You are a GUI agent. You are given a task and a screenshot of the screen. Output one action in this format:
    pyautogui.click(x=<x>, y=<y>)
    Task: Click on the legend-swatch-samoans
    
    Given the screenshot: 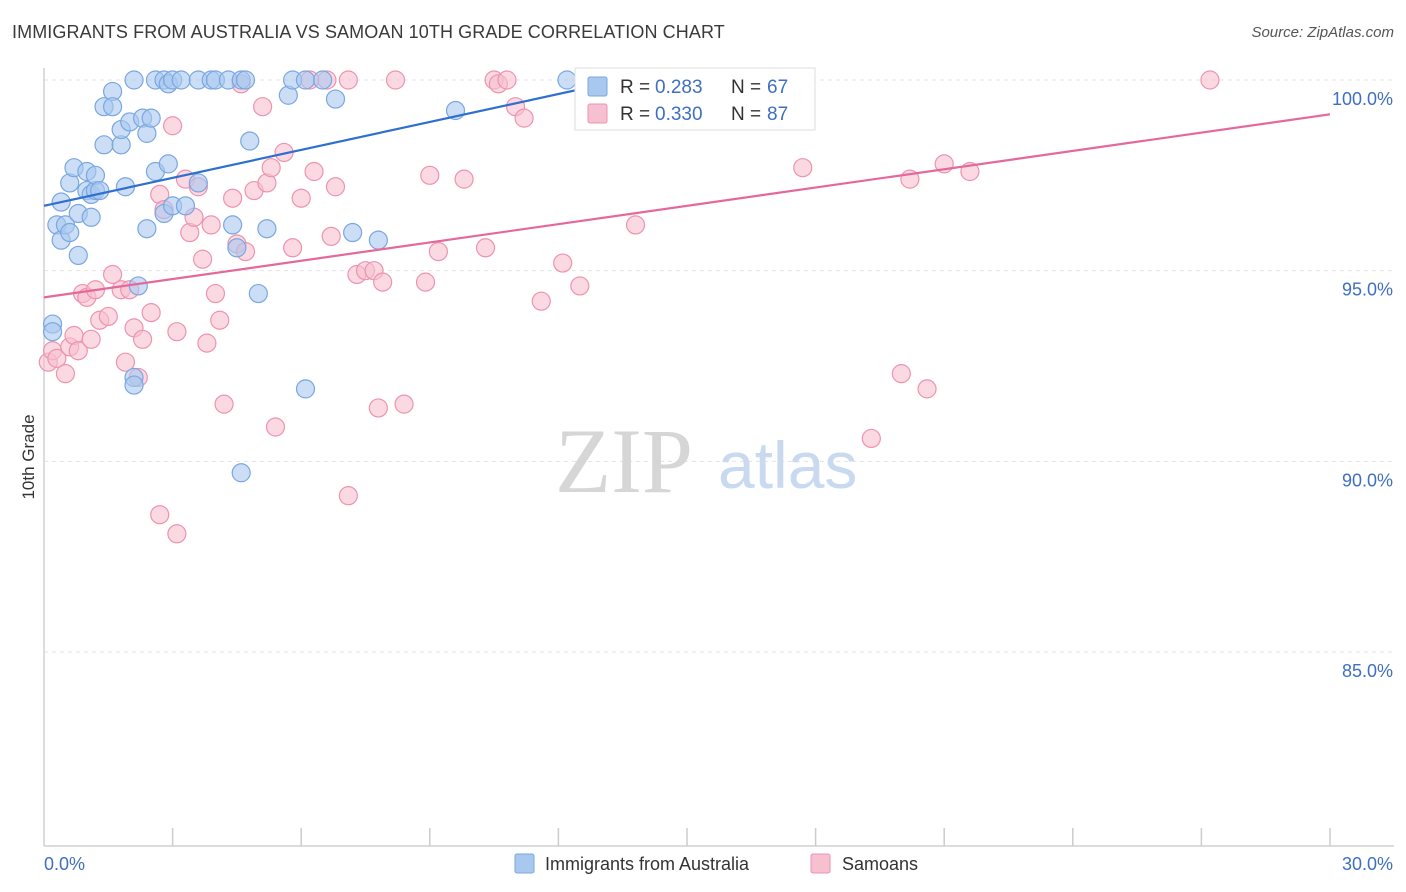 What is the action you would take?
    pyautogui.click(x=820, y=863)
    